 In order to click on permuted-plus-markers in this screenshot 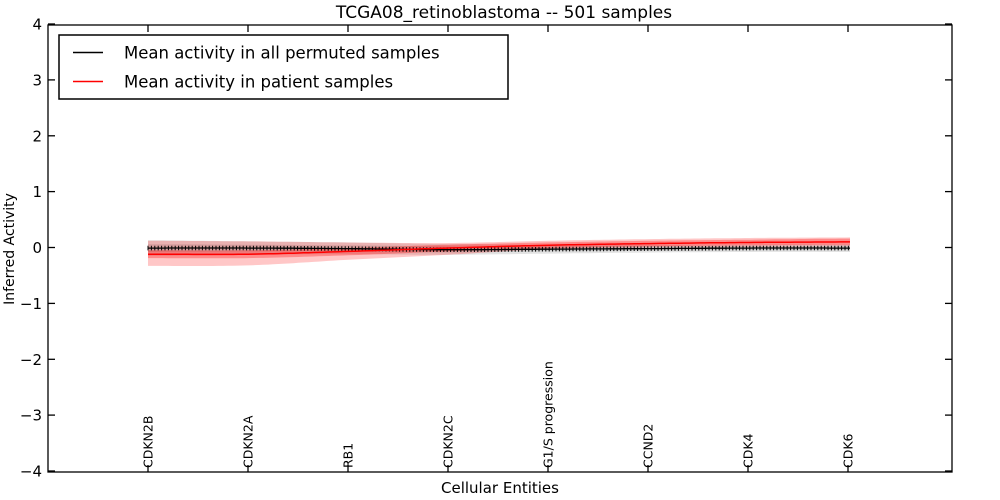, I will do `click(498, 248)`.